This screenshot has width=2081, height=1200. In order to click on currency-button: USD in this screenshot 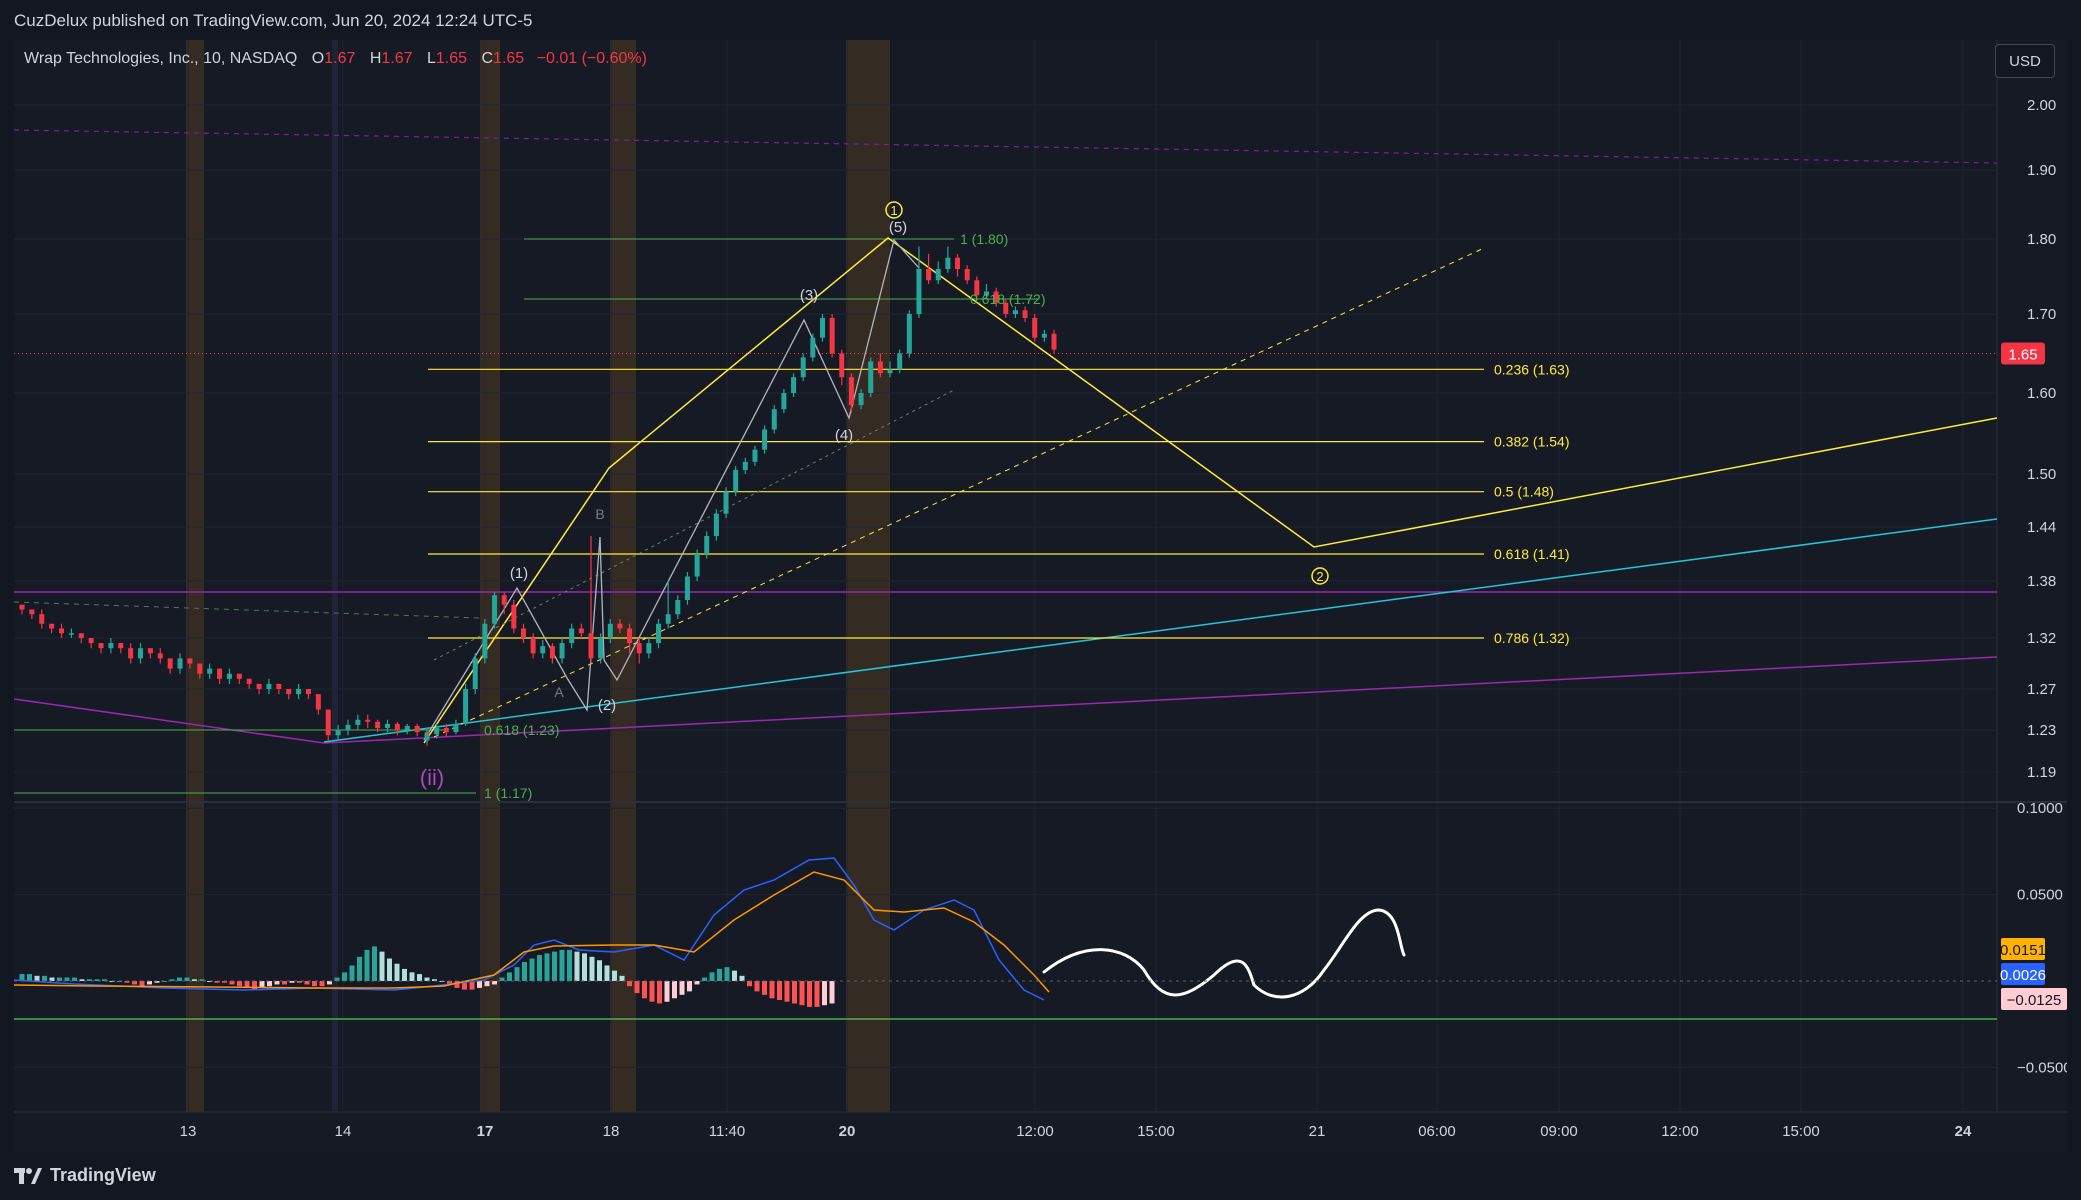, I will do `click(2025, 61)`.